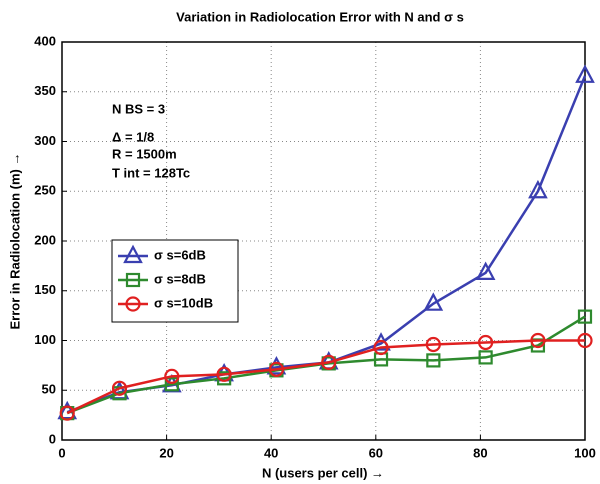 Image resolution: width=600 pixels, height=484 pixels. I want to click on y-tick-label: 50, so click(49, 389).